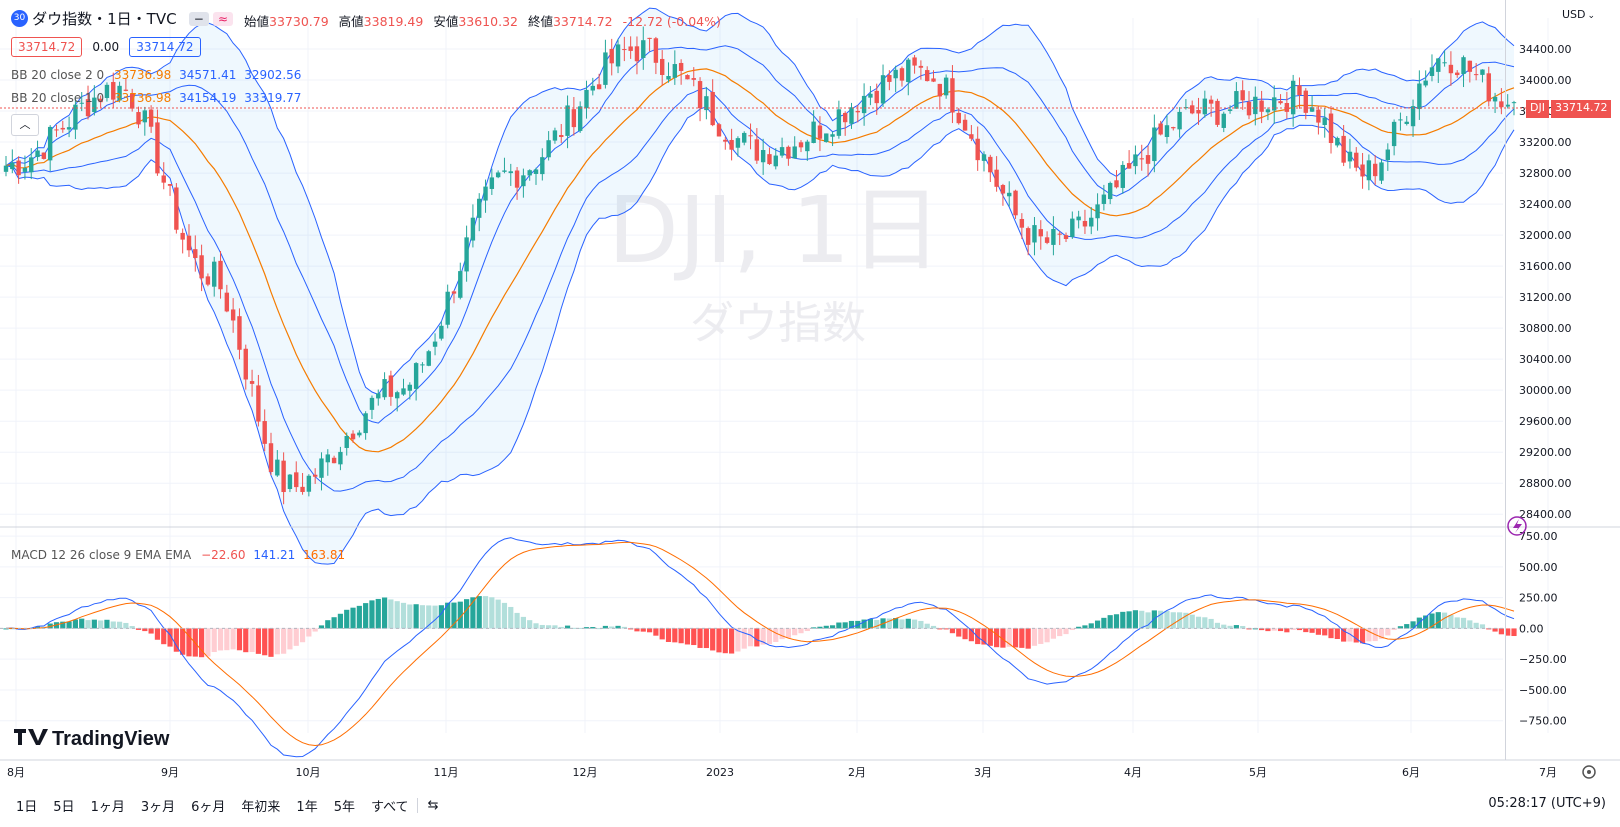  What do you see at coordinates (389, 807) in the screenshot?
I see `range-all: すべて` at bounding box center [389, 807].